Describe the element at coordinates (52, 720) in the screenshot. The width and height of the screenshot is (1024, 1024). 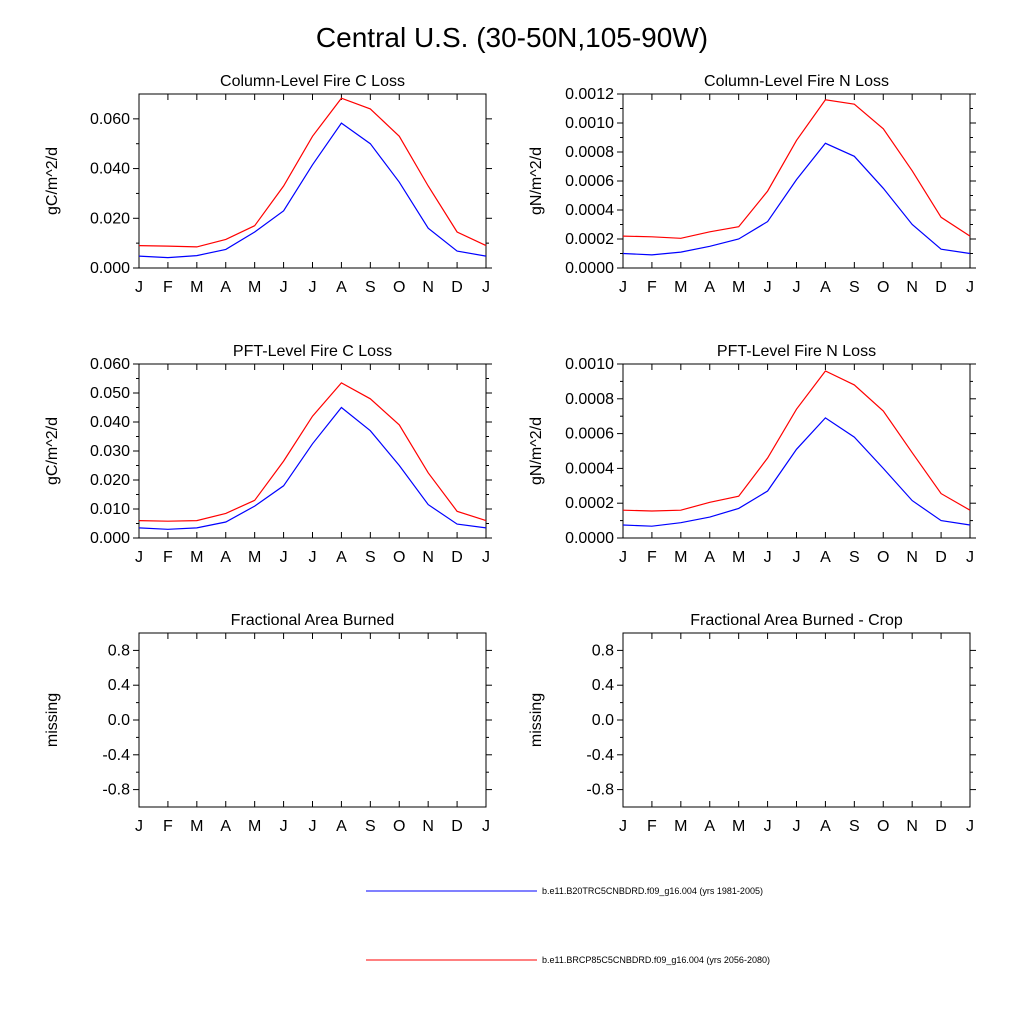
I see `y-axis-label: missing` at that location.